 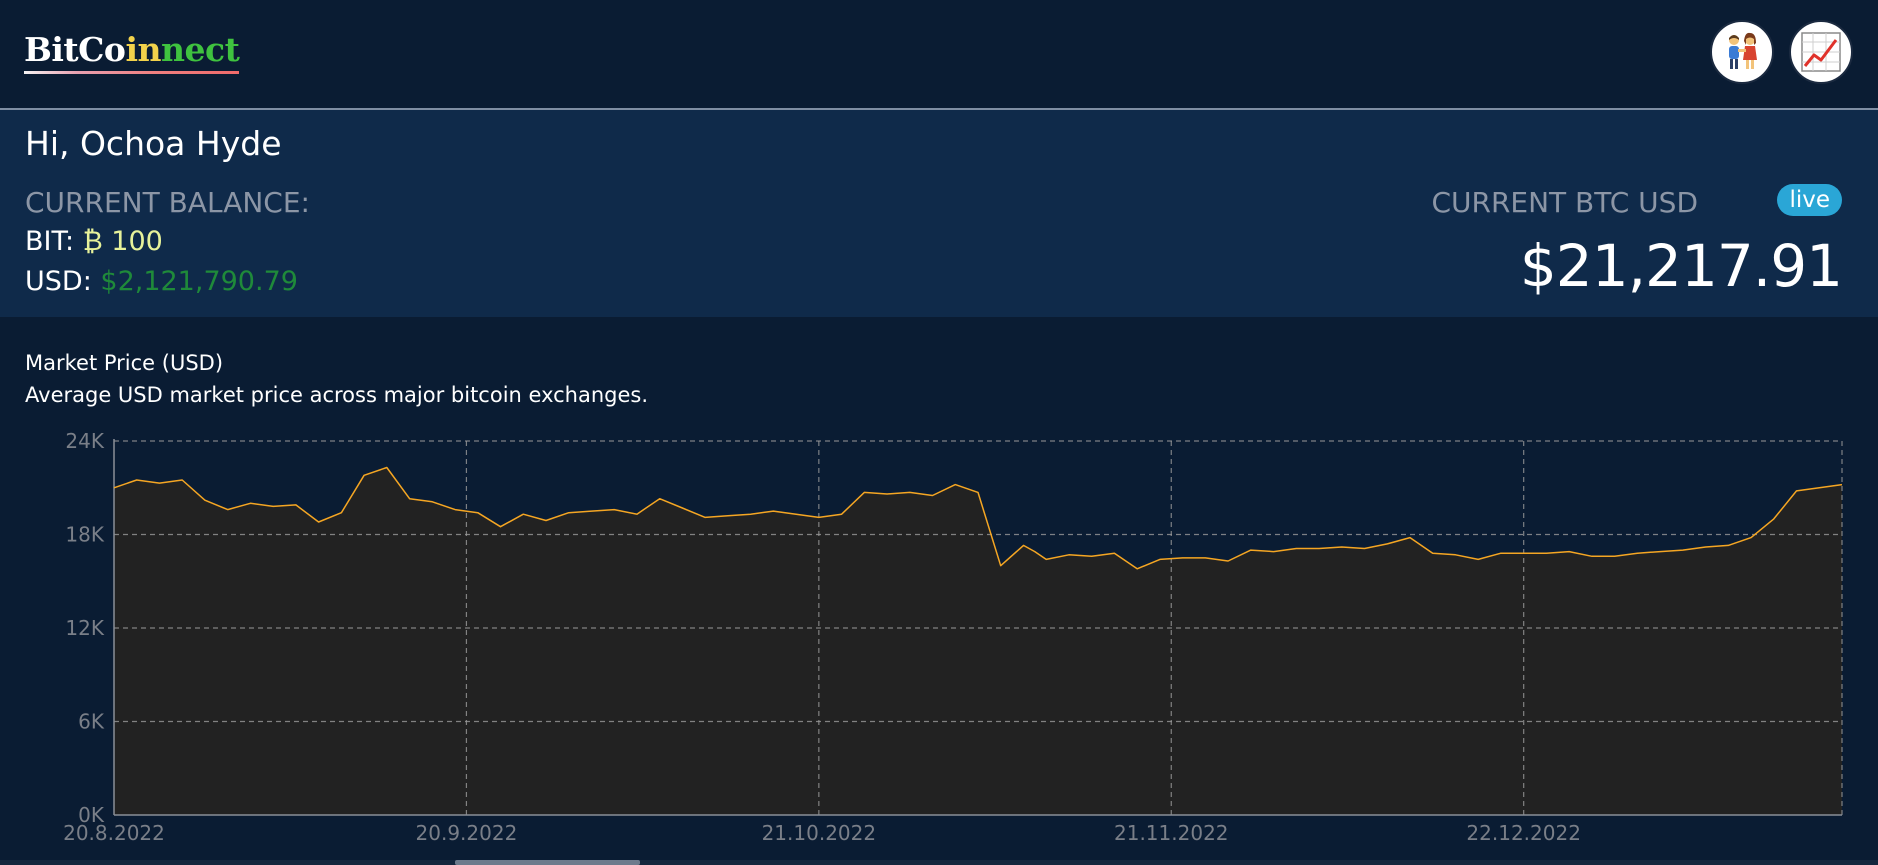 I want to click on contacts-button, so click(x=1742, y=52).